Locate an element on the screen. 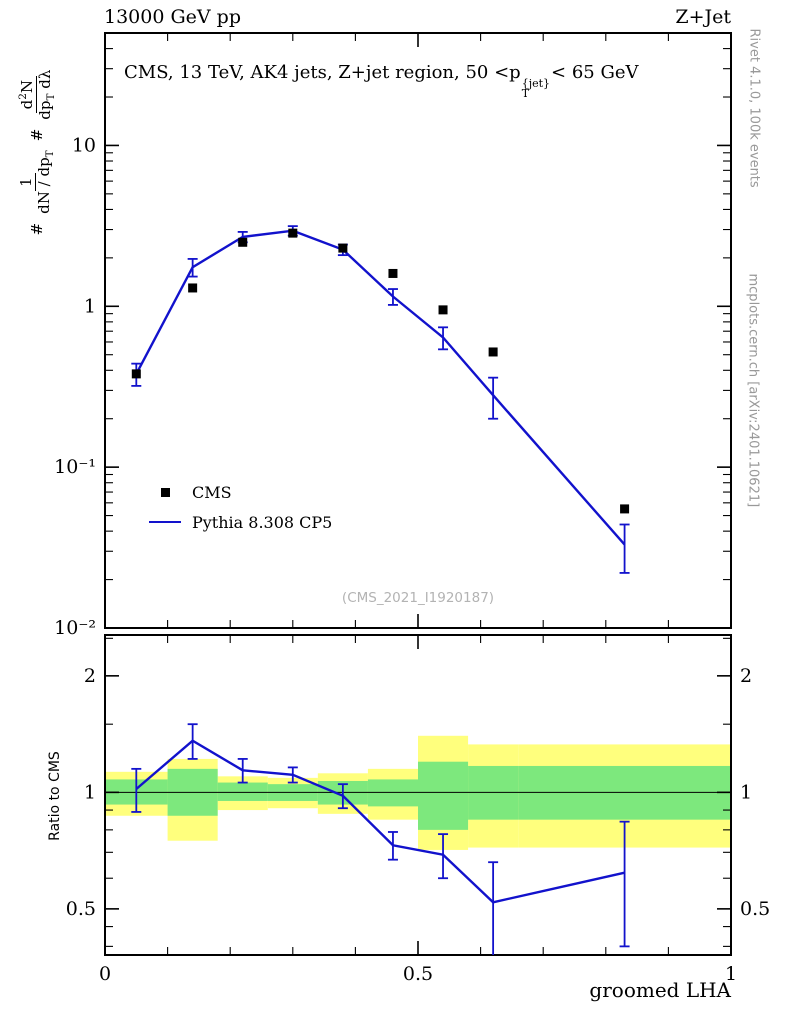  ylabel-frac2-num: d2N is located at coordinates (27, 94).